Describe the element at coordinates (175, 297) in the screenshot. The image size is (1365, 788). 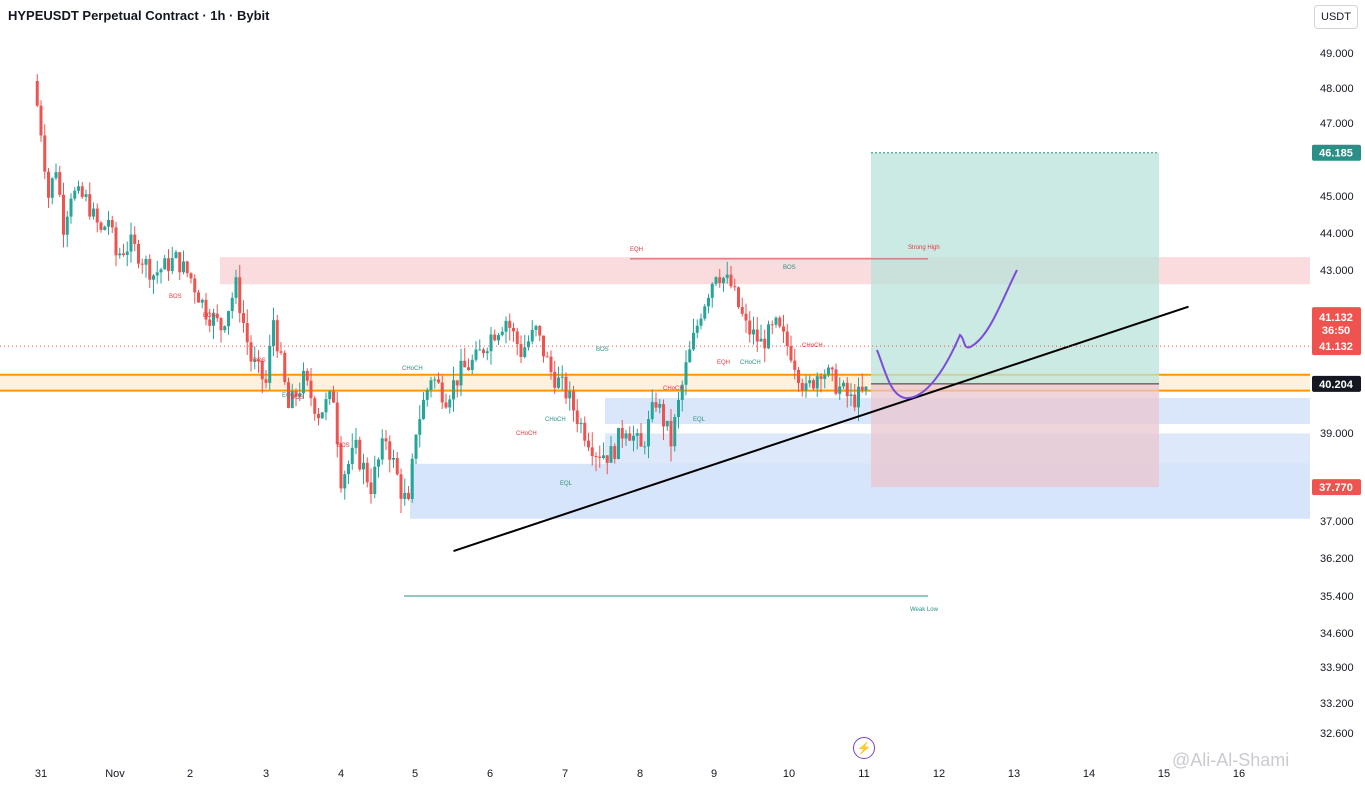
I see `bos-label: BOS` at that location.